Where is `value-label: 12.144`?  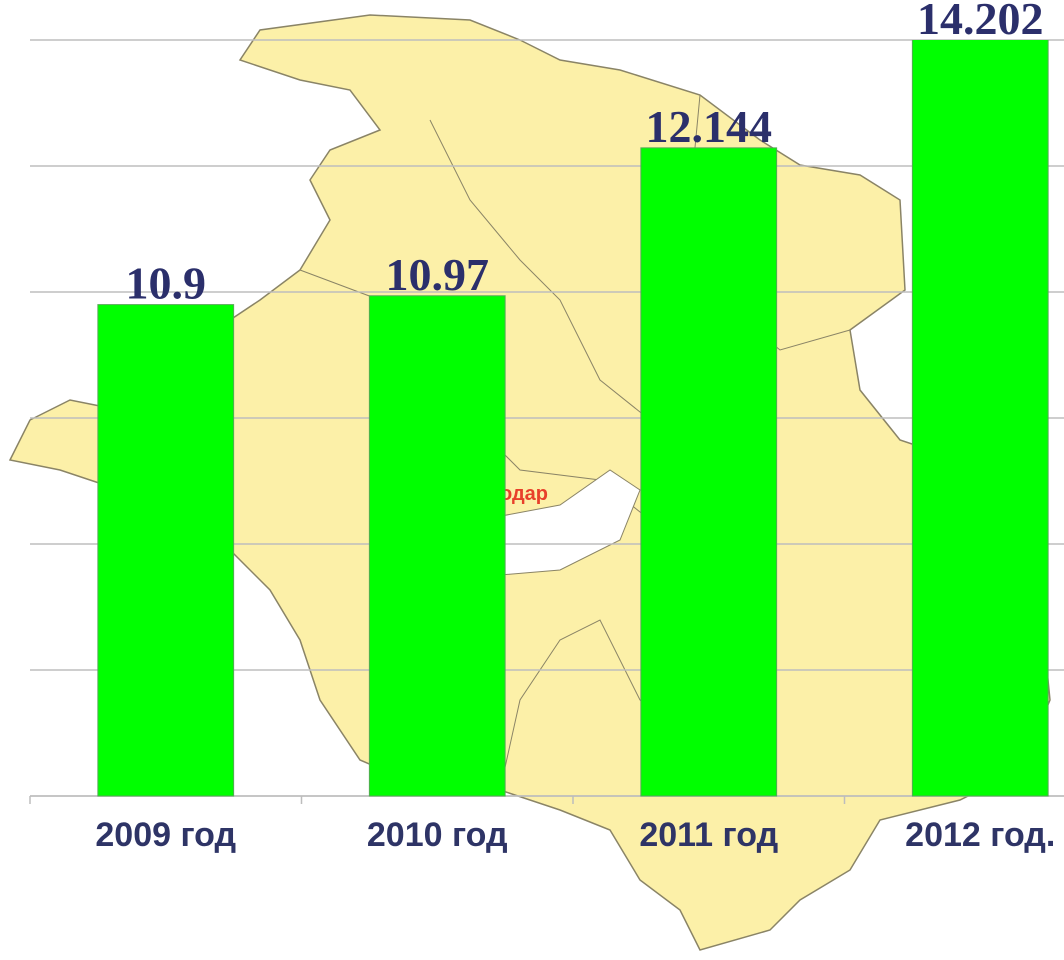 value-label: 12.144 is located at coordinates (709, 126).